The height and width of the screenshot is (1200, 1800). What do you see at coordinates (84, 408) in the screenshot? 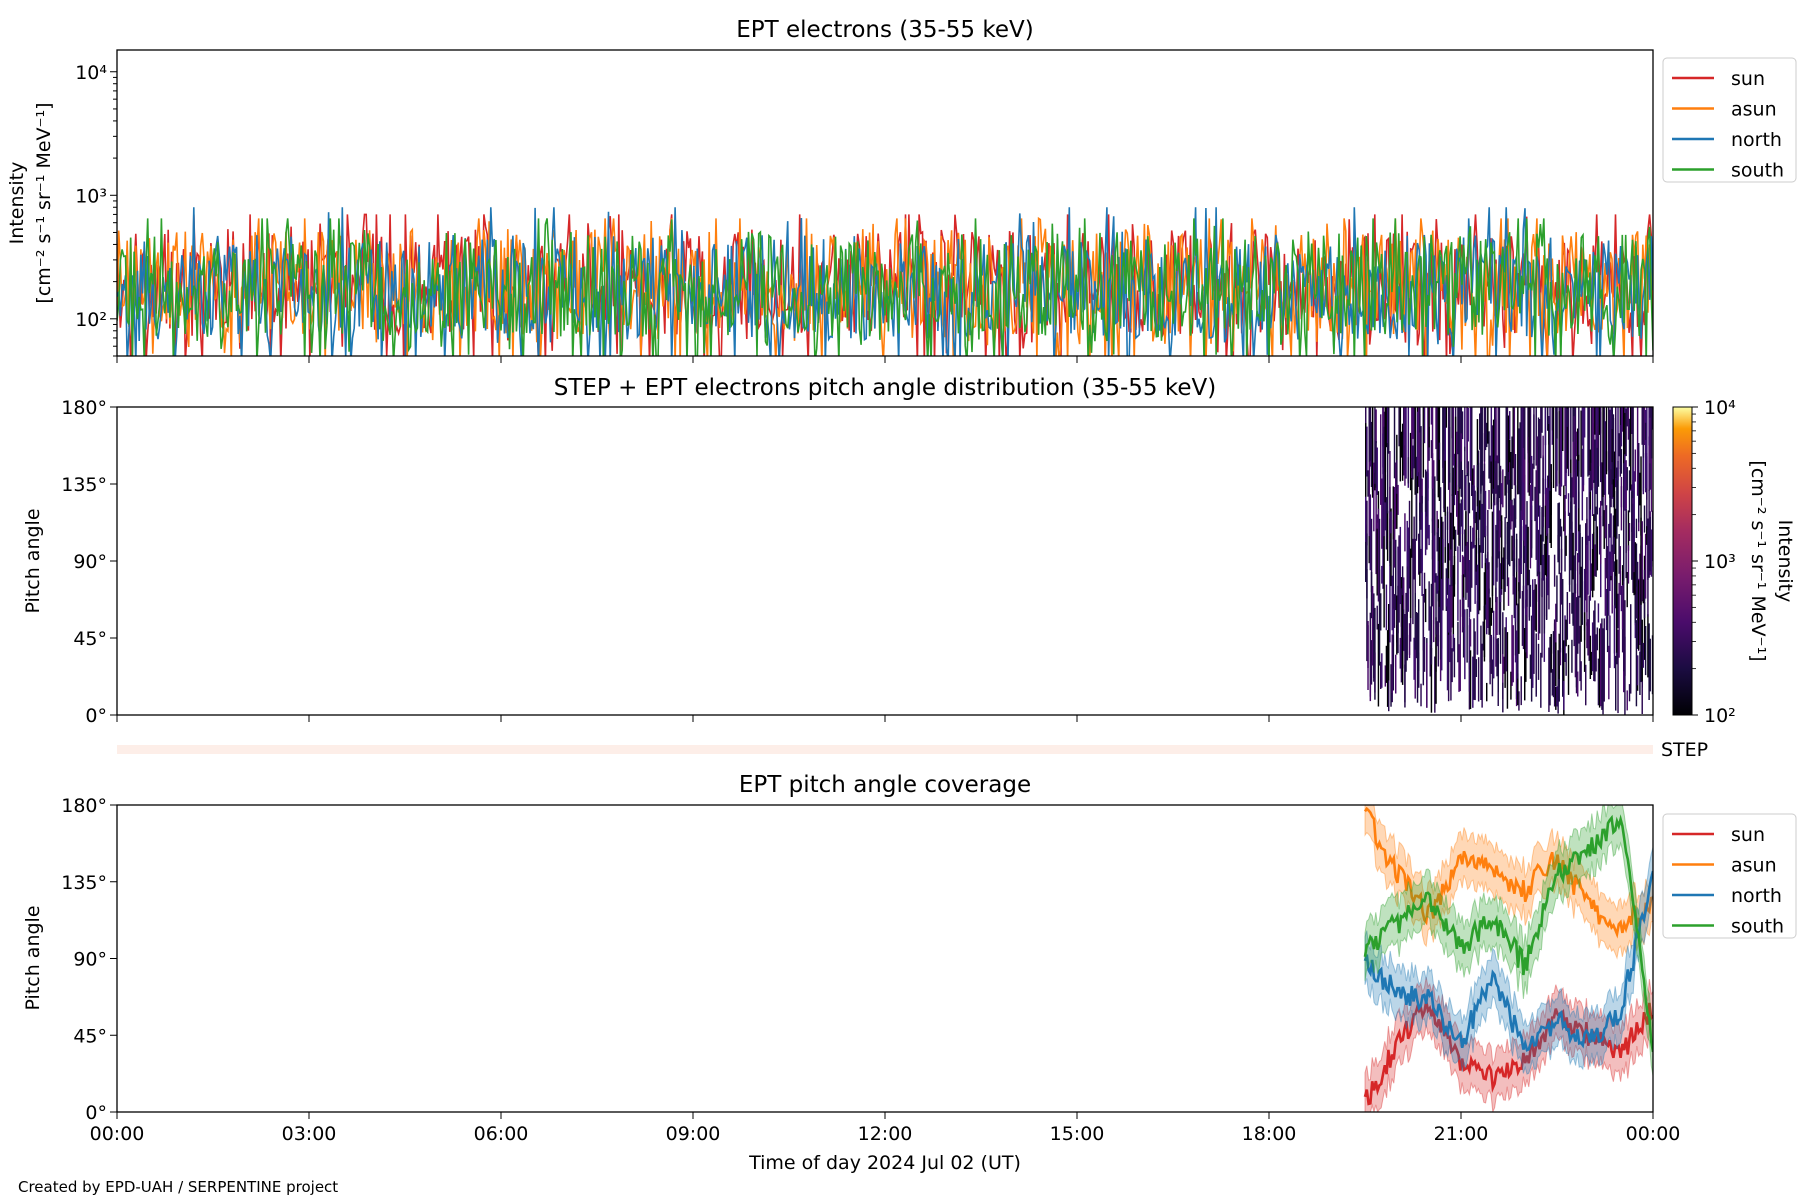
I see `pad-ytick-label: 180°` at bounding box center [84, 408].